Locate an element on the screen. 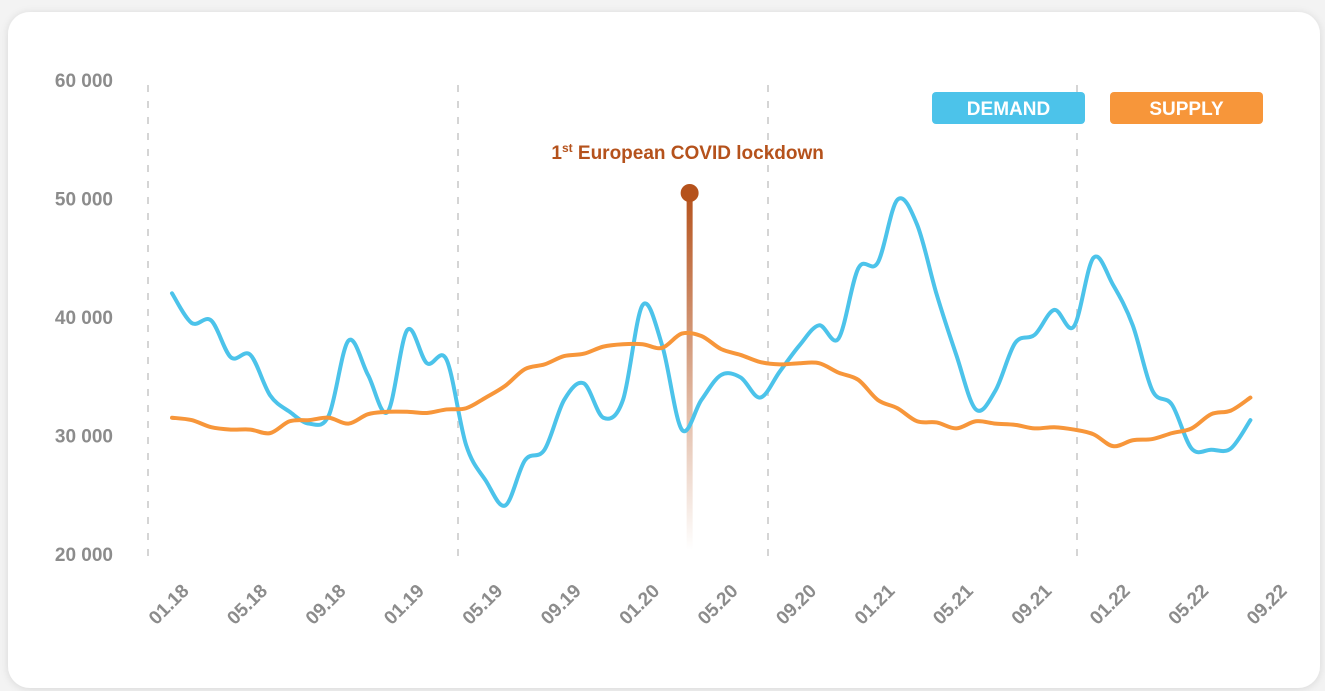 The width and height of the screenshot is (1325, 691). y-tick-label: 60 000 is located at coordinates (84, 81).